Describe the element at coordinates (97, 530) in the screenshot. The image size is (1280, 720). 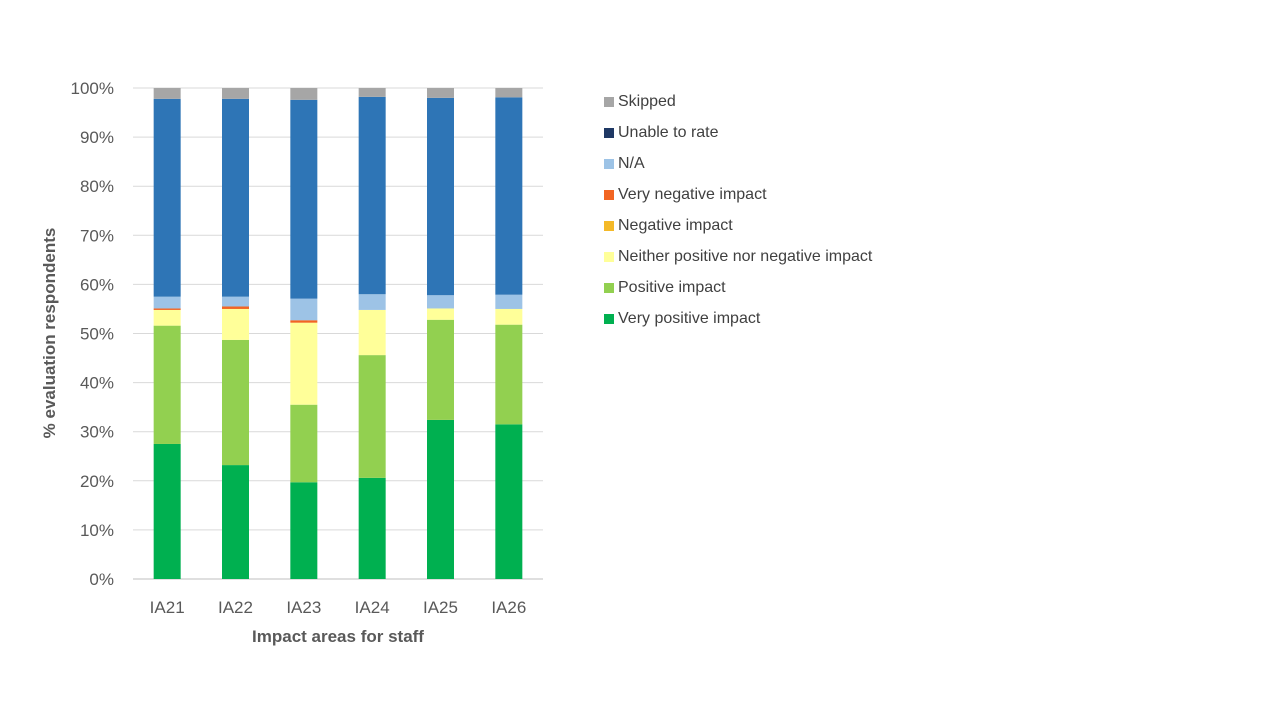
I see `y-tick-label: 10%` at that location.